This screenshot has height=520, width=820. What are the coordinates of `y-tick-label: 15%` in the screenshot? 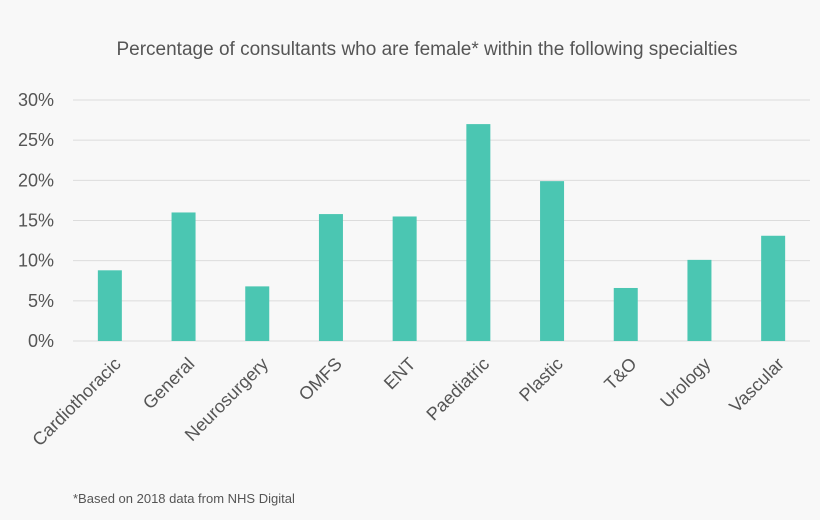 It's located at (36, 221).